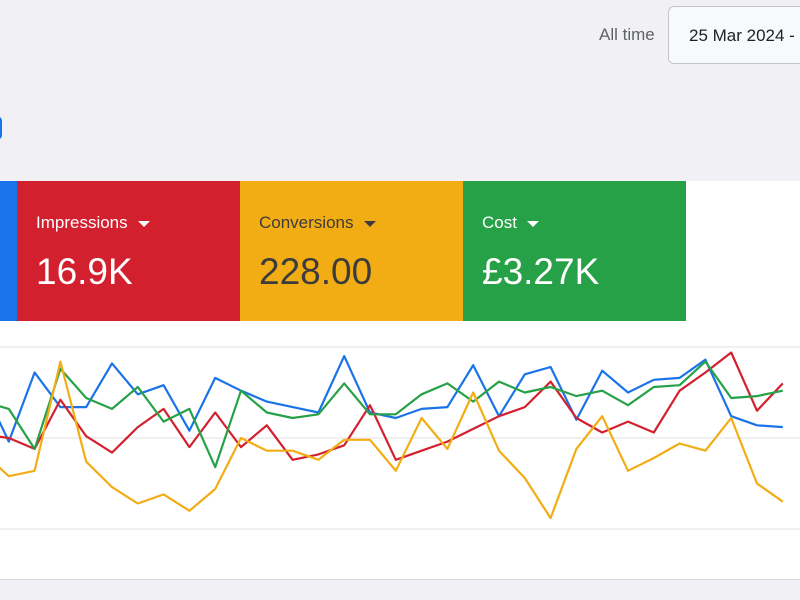 The image size is (800, 600). Describe the element at coordinates (541, 271) in the screenshot. I see `scorecard-cost-value: £3.27K` at that location.